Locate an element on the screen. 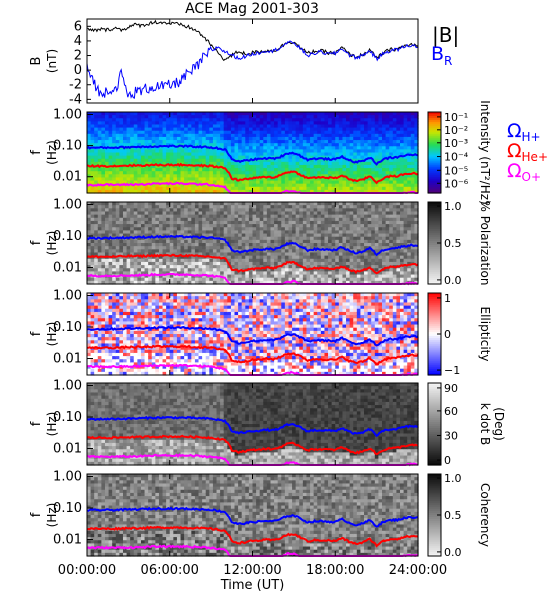 Image resolution: width=550 pixels, height=600 pixels. colorbar-tick-label: 10⁻¹ is located at coordinates (456, 117).